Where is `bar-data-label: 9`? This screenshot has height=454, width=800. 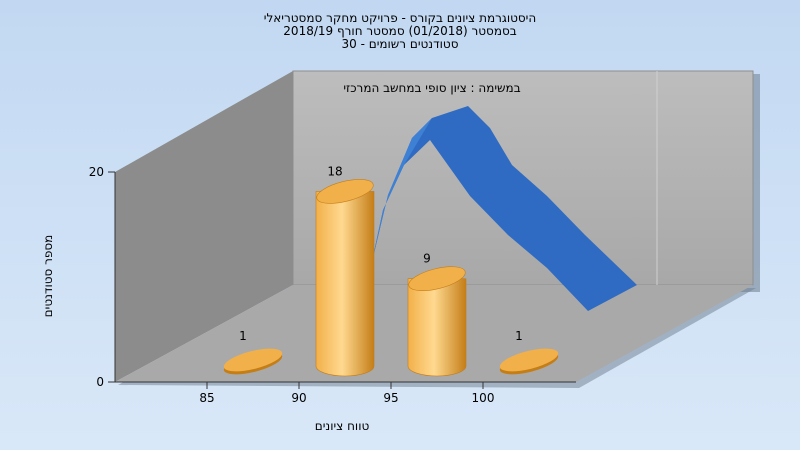
bar-data-label: 9 is located at coordinates (427, 259).